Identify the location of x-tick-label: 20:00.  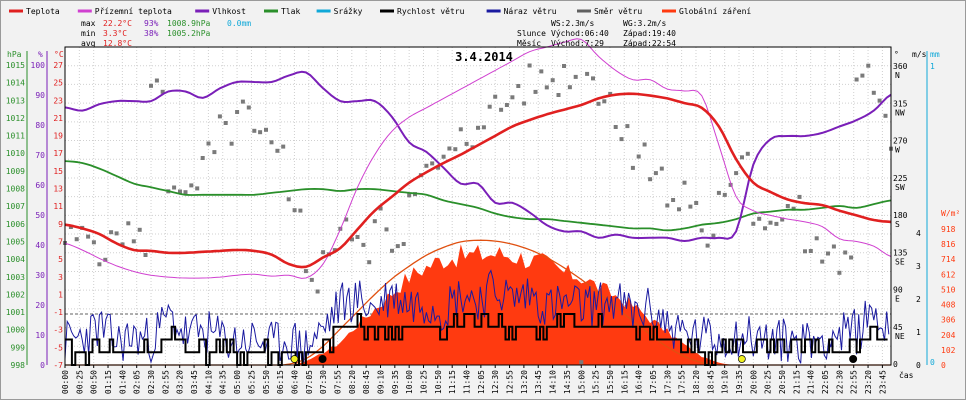
(753, 382).